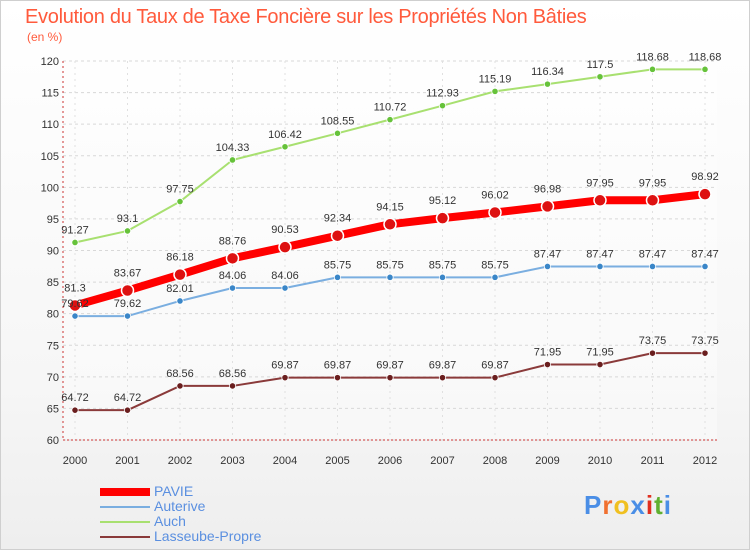 This screenshot has height=550, width=750. Describe the element at coordinates (233, 276) in the screenshot. I see `data-label: 84.06` at that location.